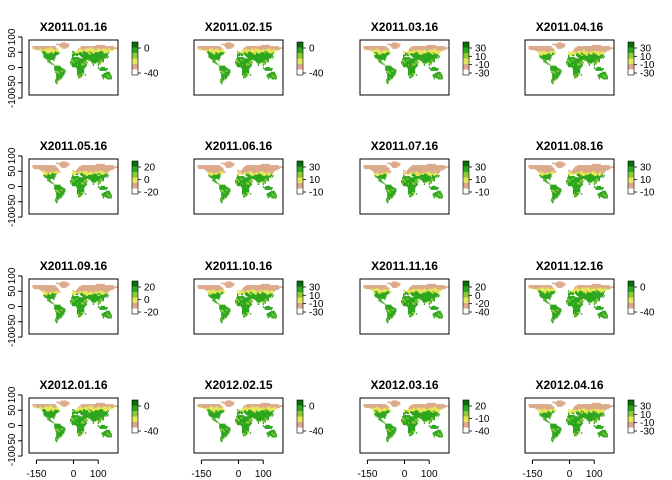 This screenshot has width=672, height=480. What do you see at coordinates (135, 67) in the screenshot?
I see `legend-color-step` at bounding box center [135, 67].